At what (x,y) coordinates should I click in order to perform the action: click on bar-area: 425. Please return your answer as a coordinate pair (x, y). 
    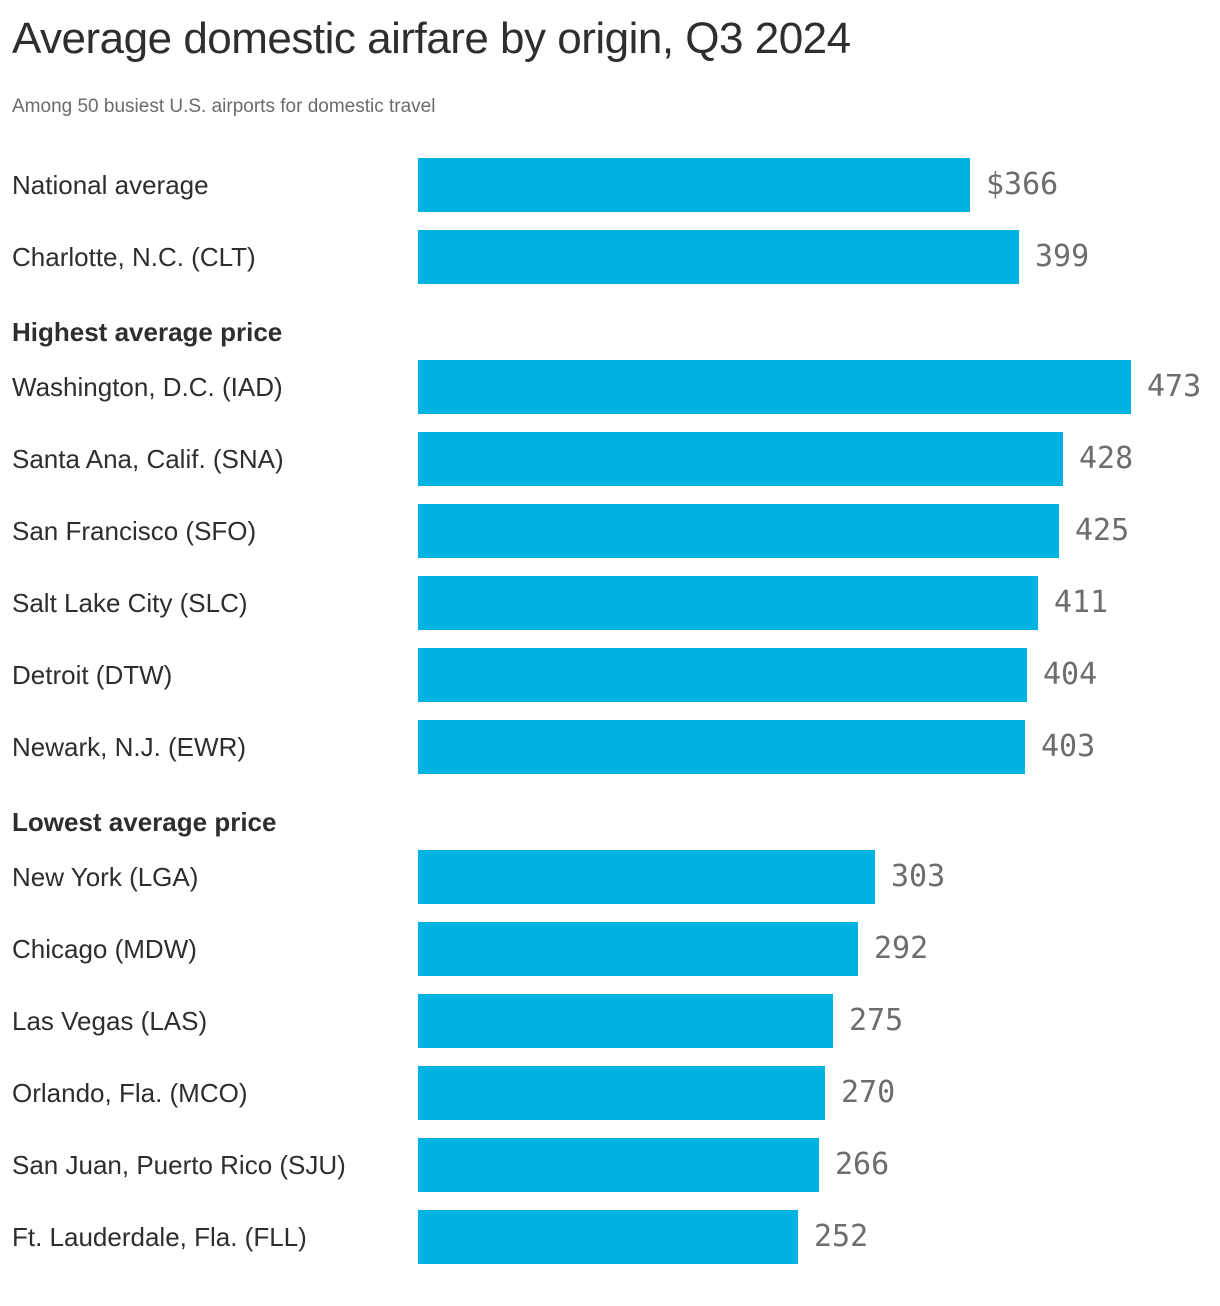
    Looking at the image, I should click on (819, 531).